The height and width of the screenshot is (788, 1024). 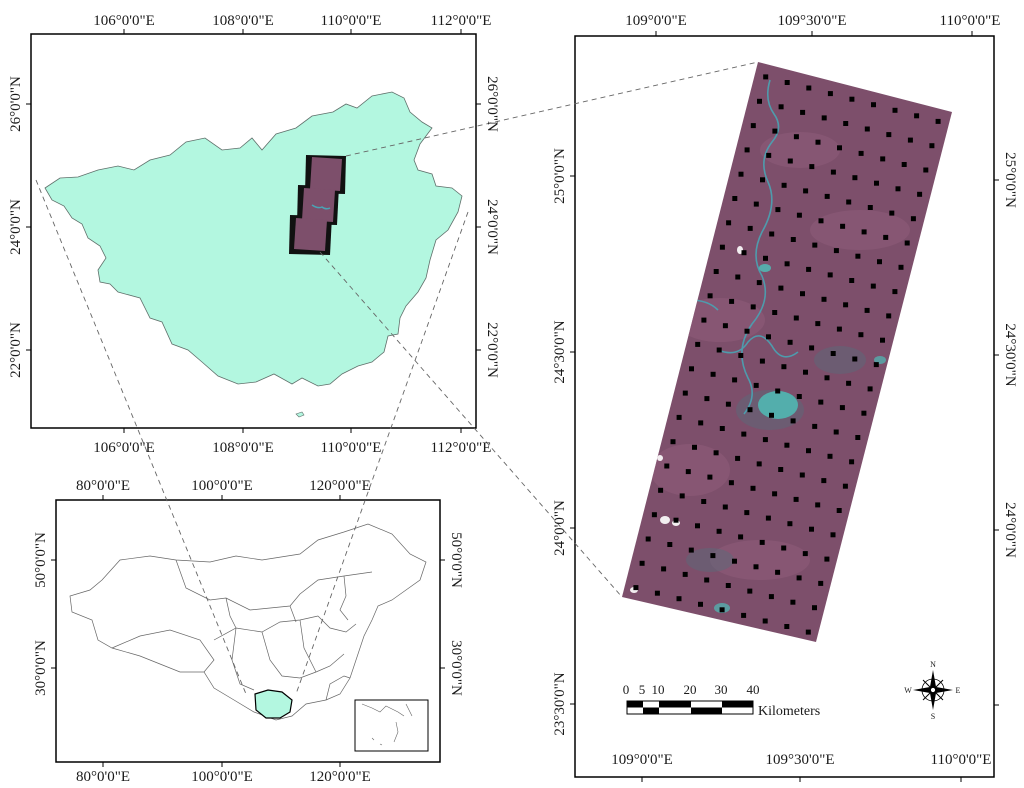 What do you see at coordinates (492, 104) in the screenshot?
I see `tl-right-lat-1: 26°0'0"N` at bounding box center [492, 104].